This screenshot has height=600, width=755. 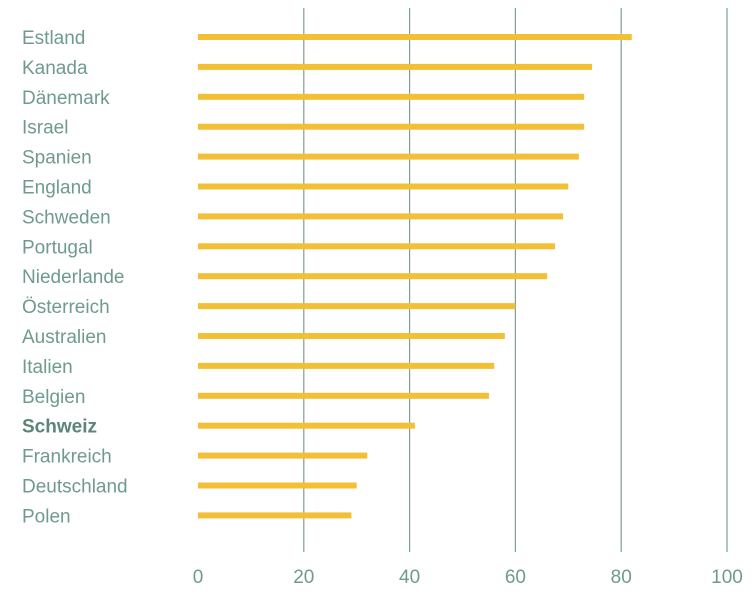 What do you see at coordinates (57, 158) in the screenshot?
I see `category-label: Spanien` at bounding box center [57, 158].